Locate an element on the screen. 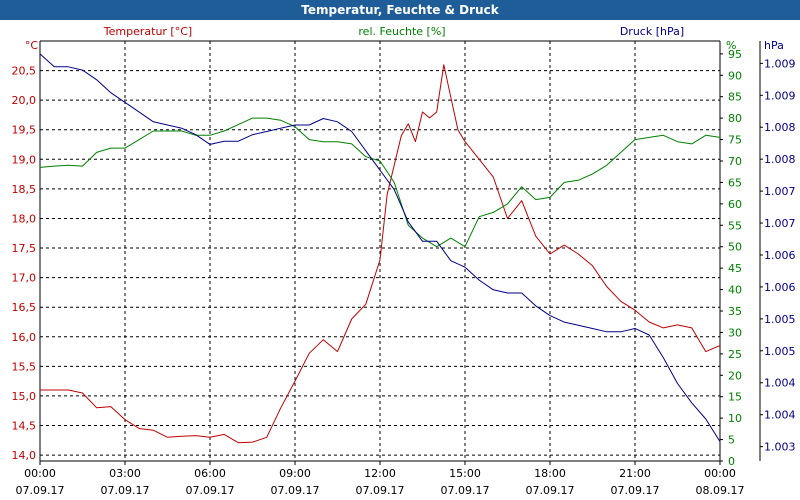 This screenshot has height=500, width=800. humidity-tick-label: 85 is located at coordinates (735, 97).